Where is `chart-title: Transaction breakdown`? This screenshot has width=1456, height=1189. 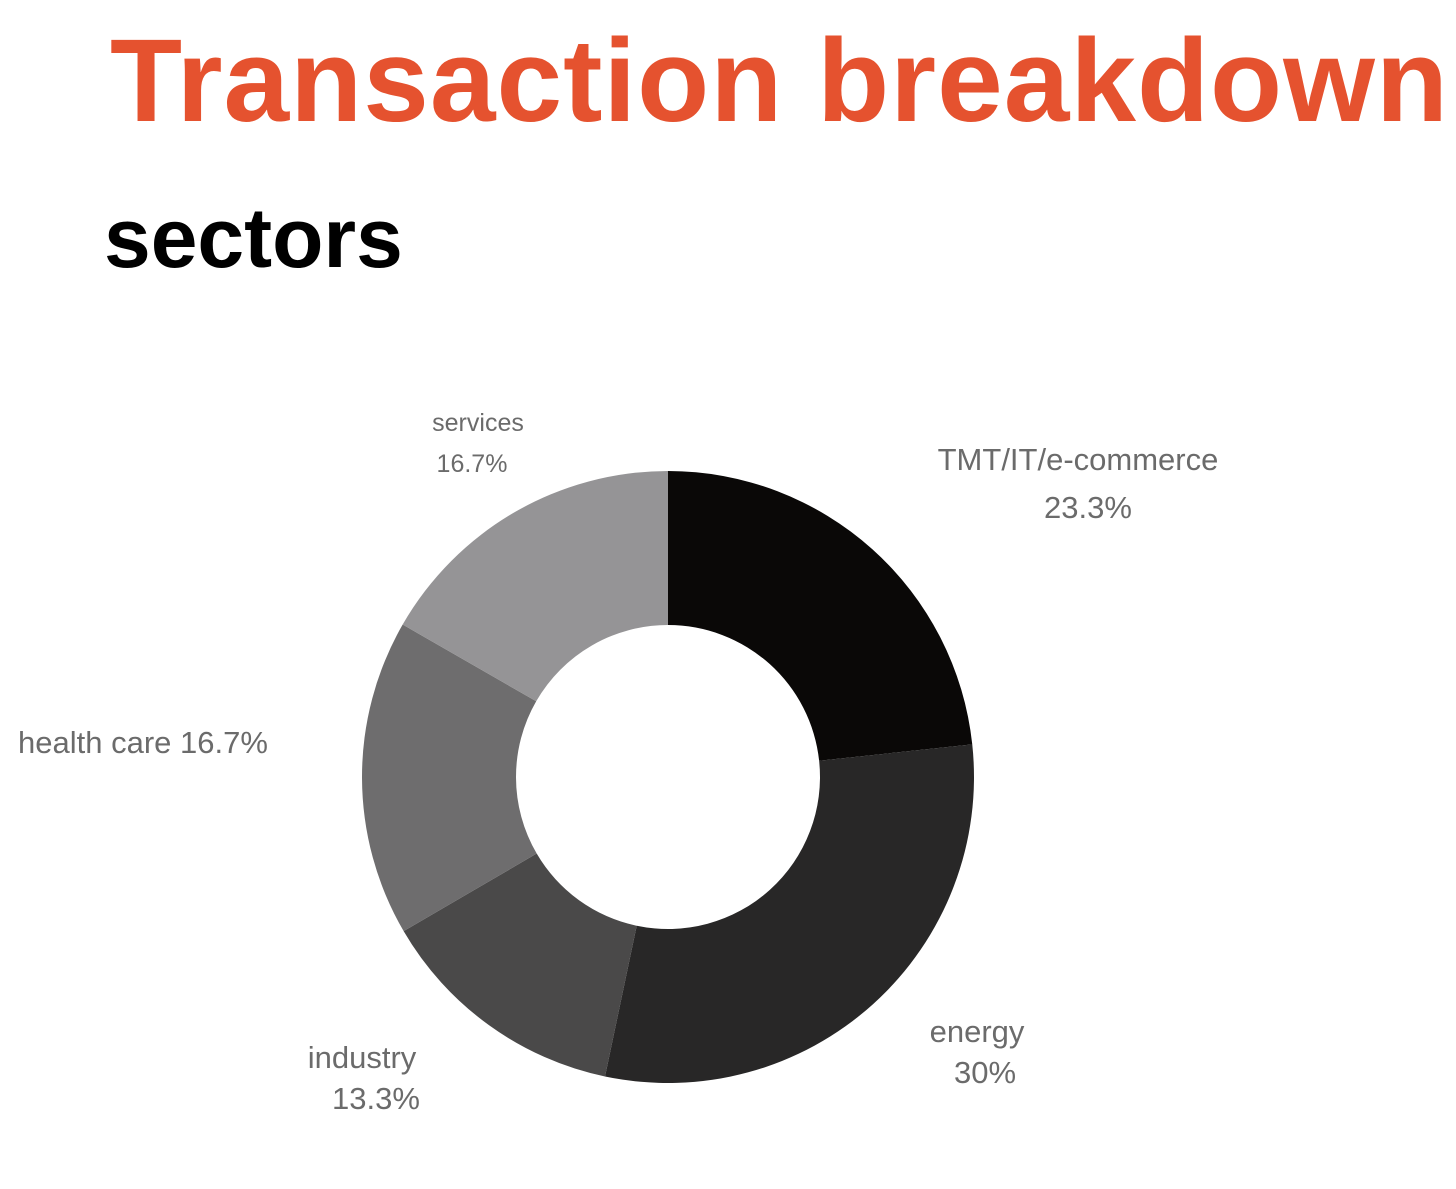
chart-title: Transaction breakdown is located at coordinates (779, 81).